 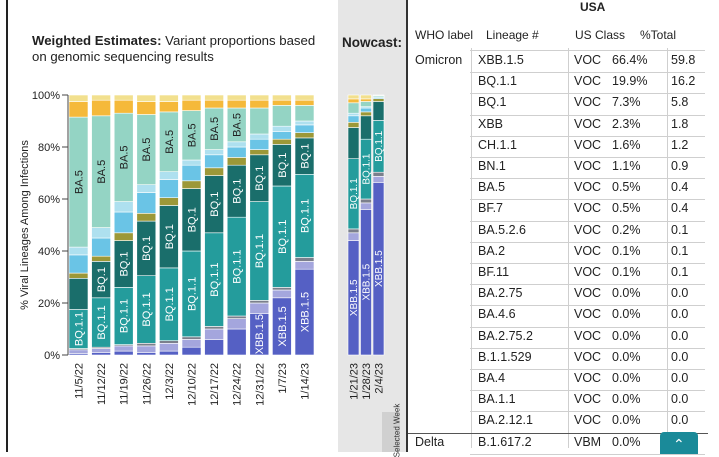 I want to click on x-tick-label: 12/31/22, so click(x=260, y=384).